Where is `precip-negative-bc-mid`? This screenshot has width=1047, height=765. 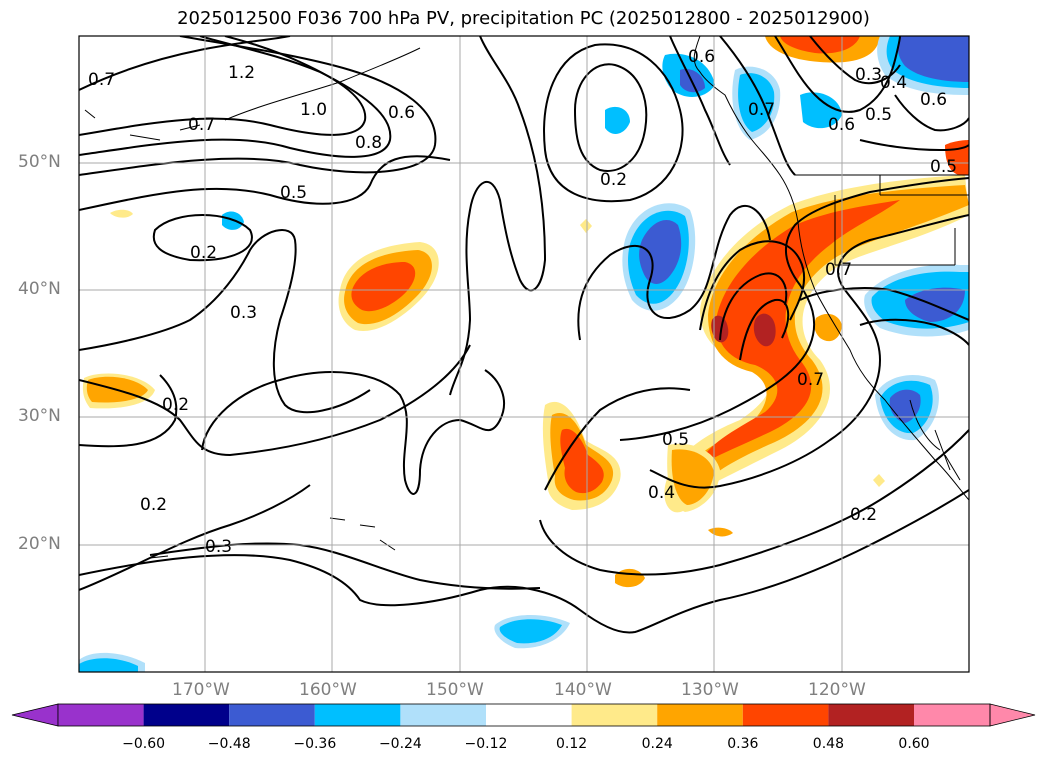 precip-negative-bc-mid is located at coordinates (756, 102).